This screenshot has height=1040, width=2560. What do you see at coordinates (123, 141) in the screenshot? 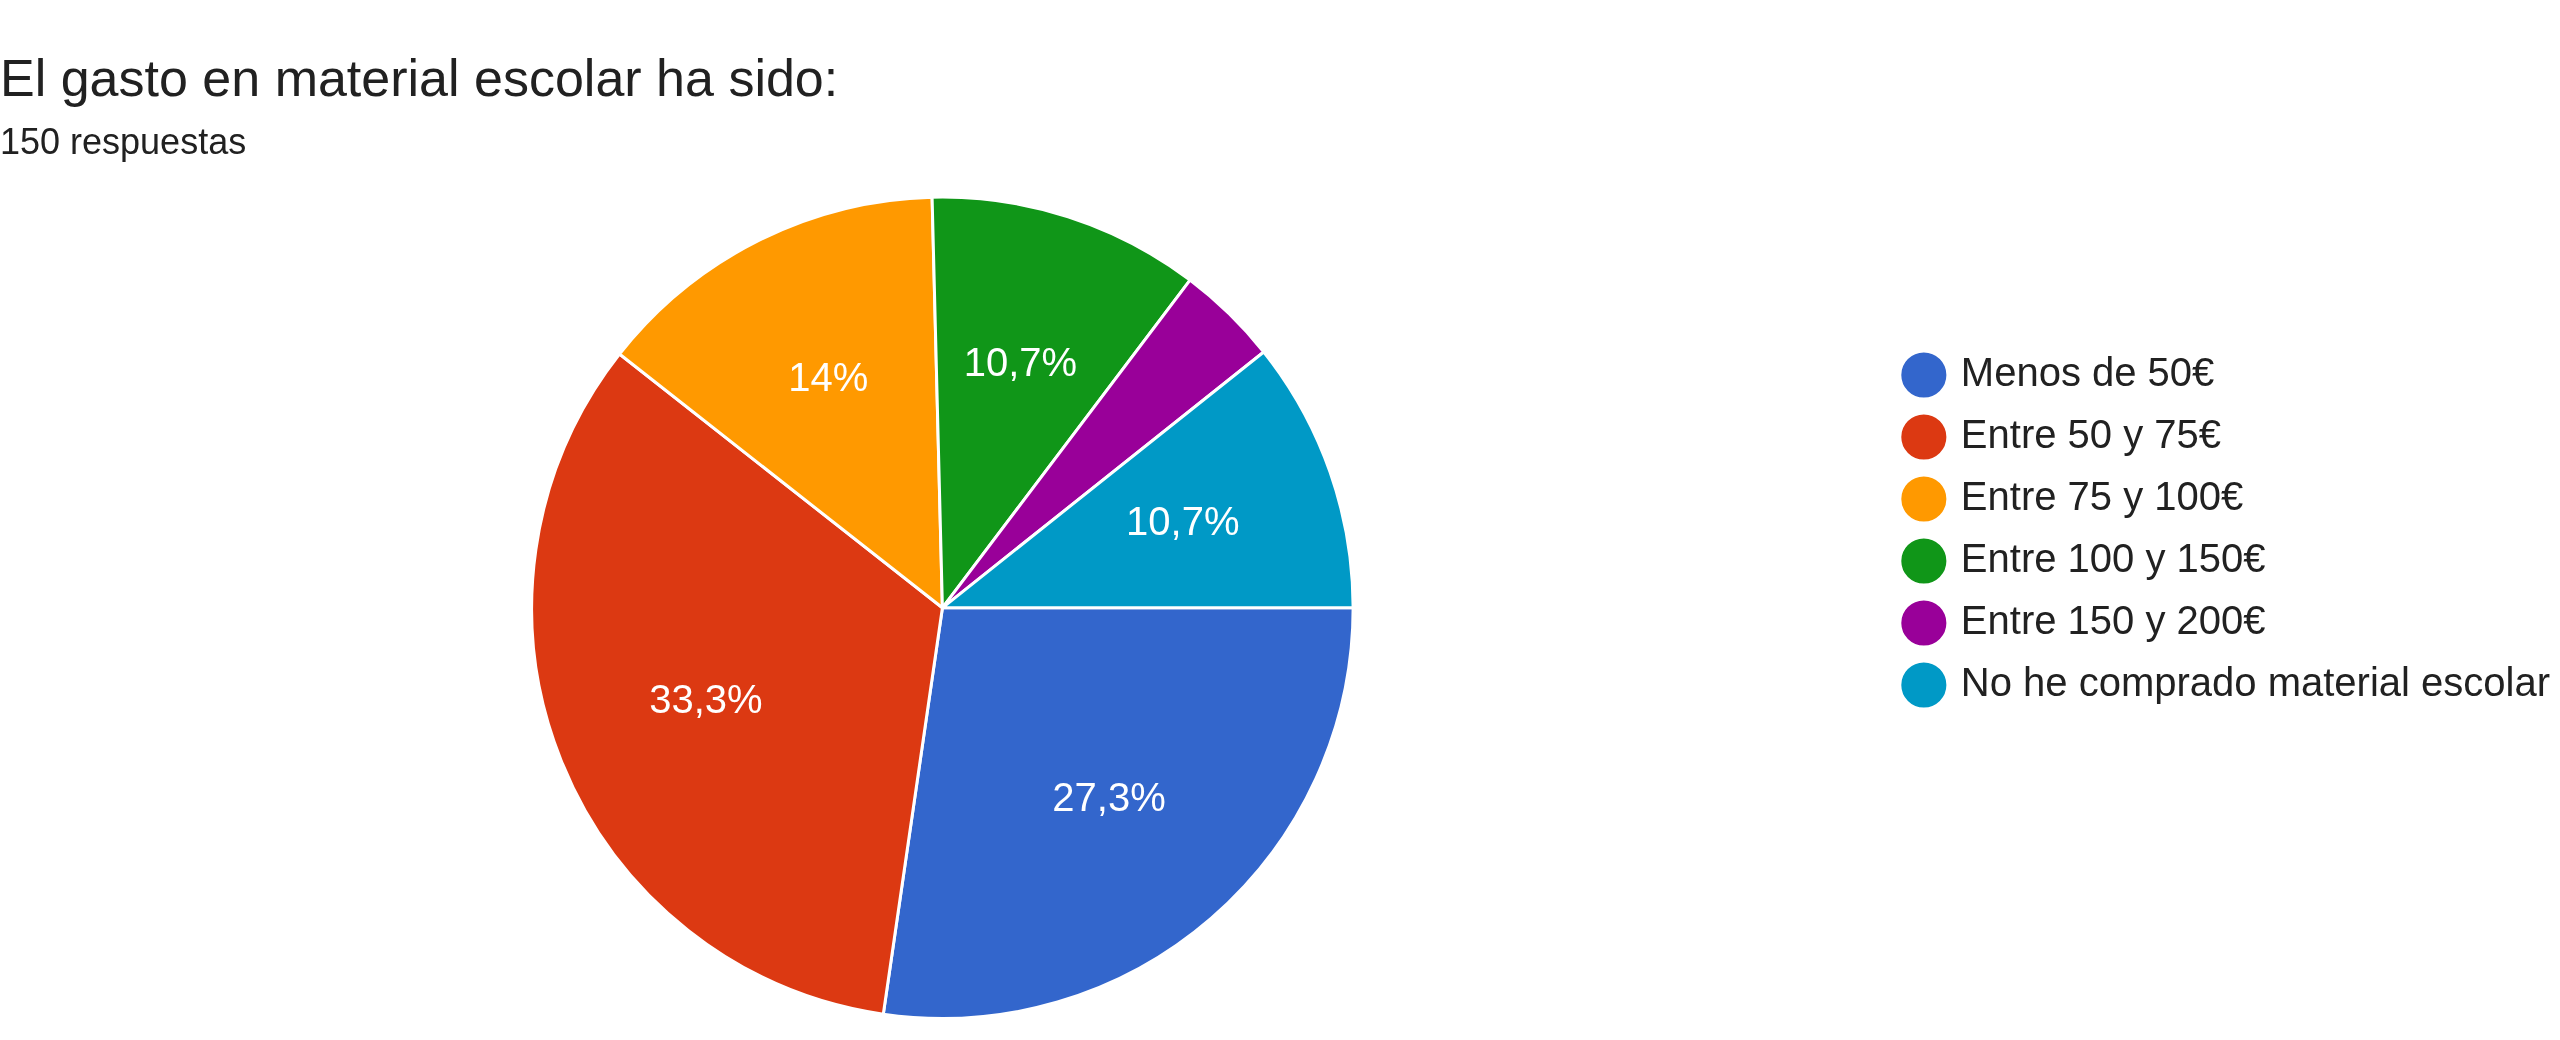
I see `text: 150 respuestas` at bounding box center [123, 141].